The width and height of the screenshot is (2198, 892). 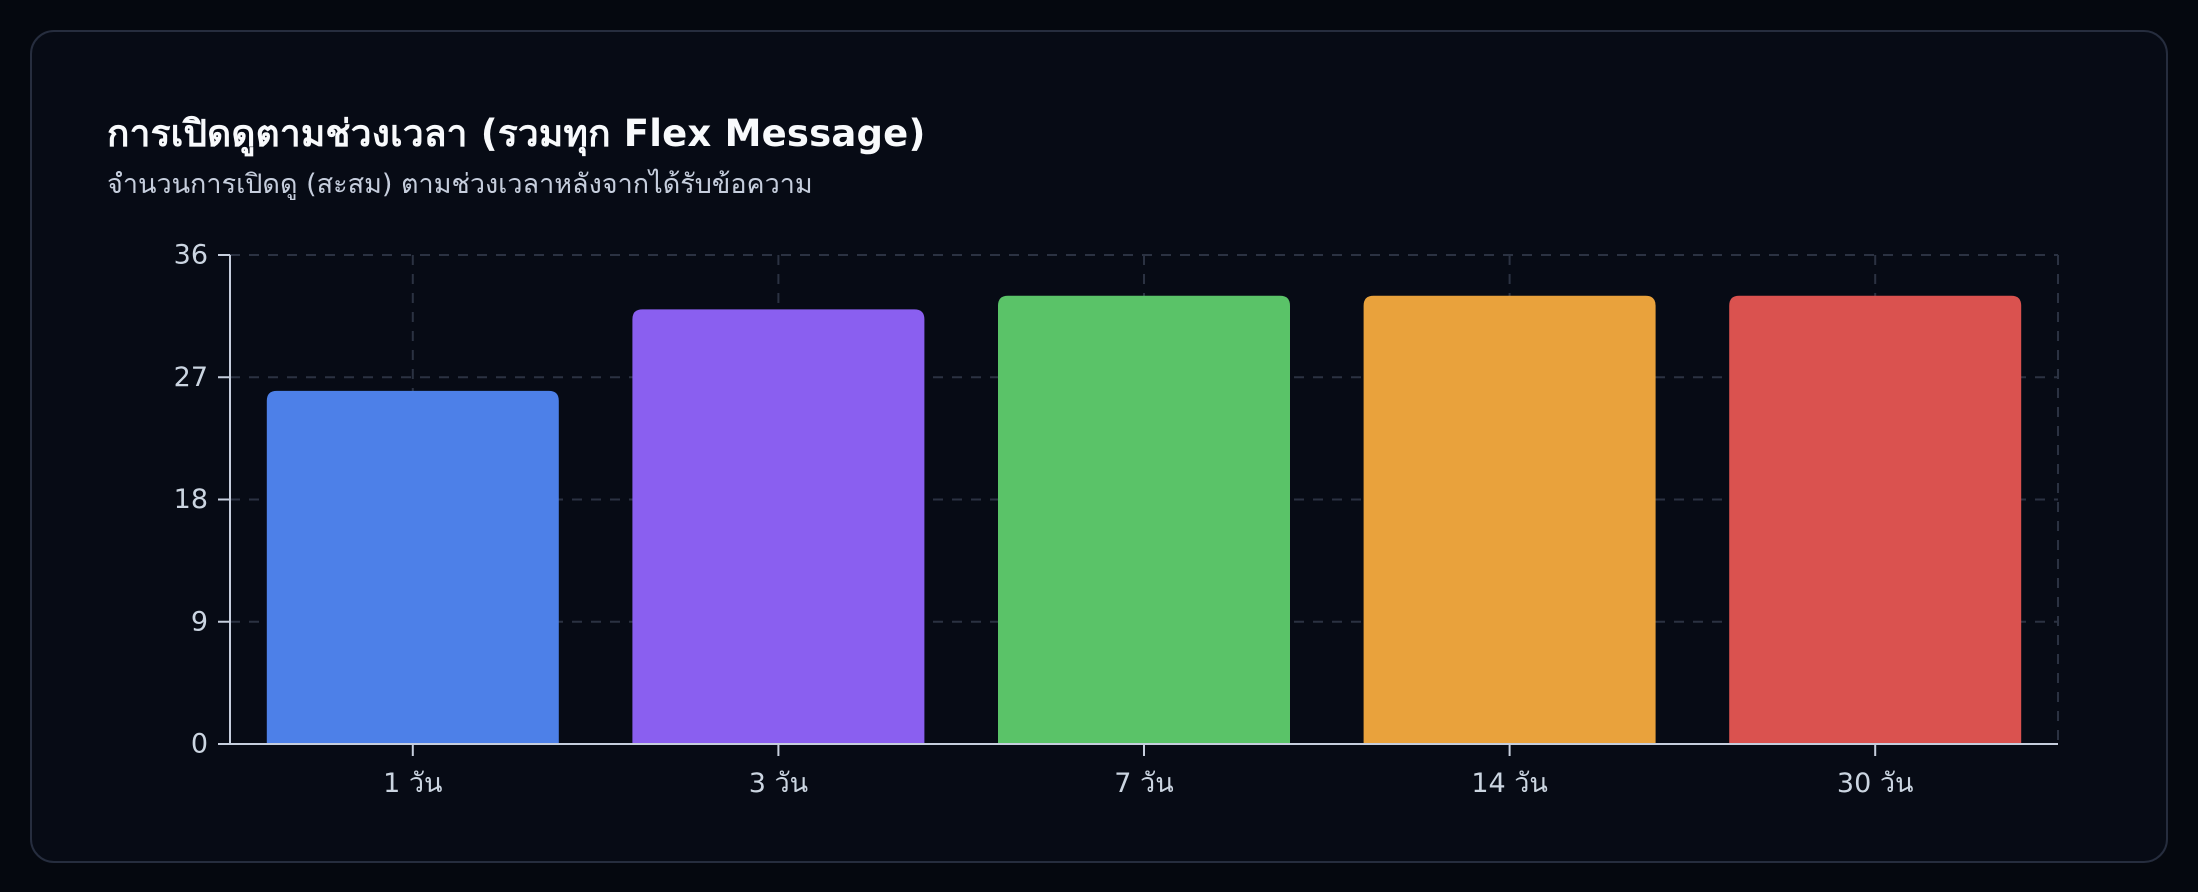 What do you see at coordinates (1509, 783) in the screenshot?
I see `x-tick-label-4: 14 วัน` at bounding box center [1509, 783].